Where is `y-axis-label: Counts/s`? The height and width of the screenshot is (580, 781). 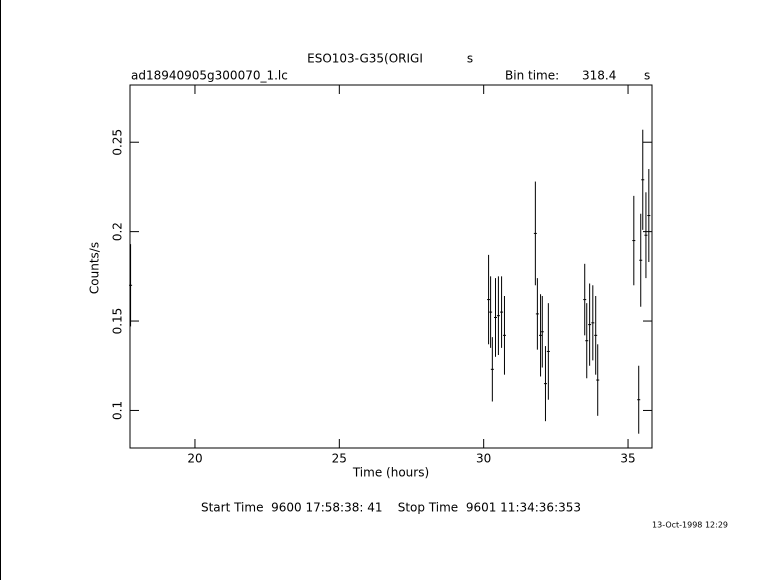
y-axis-label: Counts/s is located at coordinates (95, 268).